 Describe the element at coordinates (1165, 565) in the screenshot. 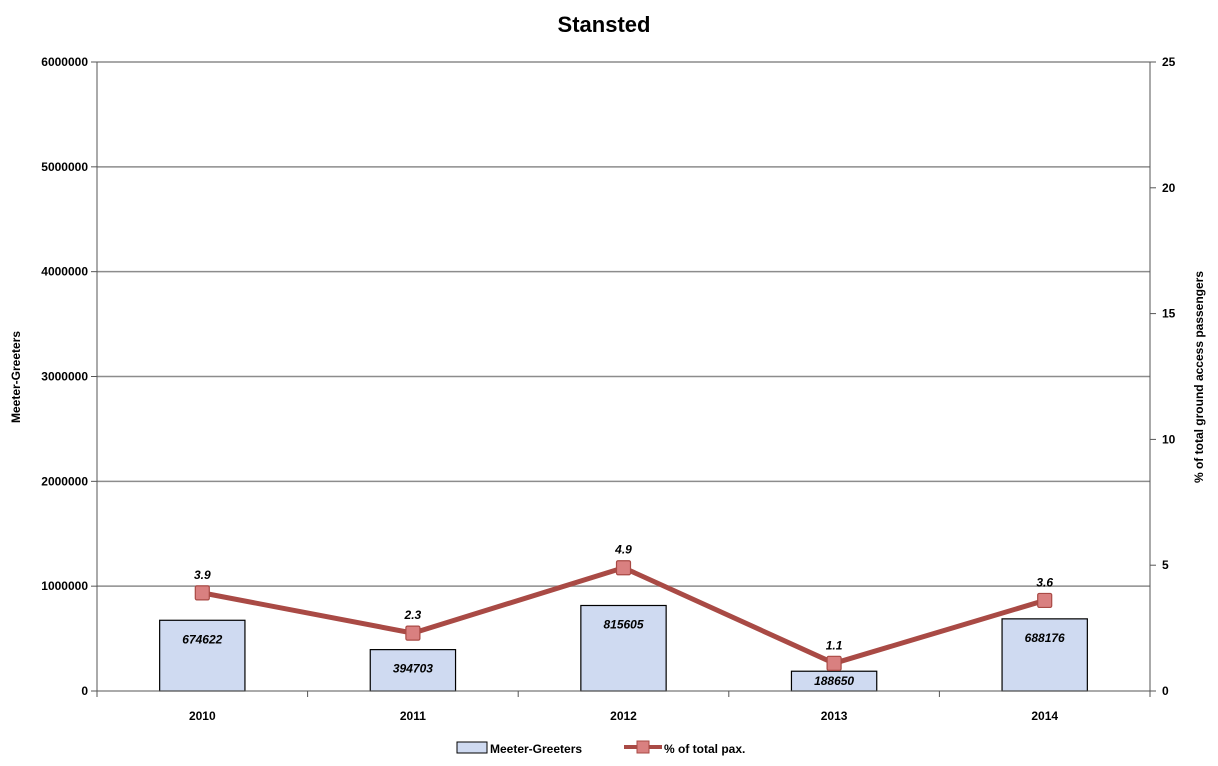

I see `y2-tick-label: 5` at that location.